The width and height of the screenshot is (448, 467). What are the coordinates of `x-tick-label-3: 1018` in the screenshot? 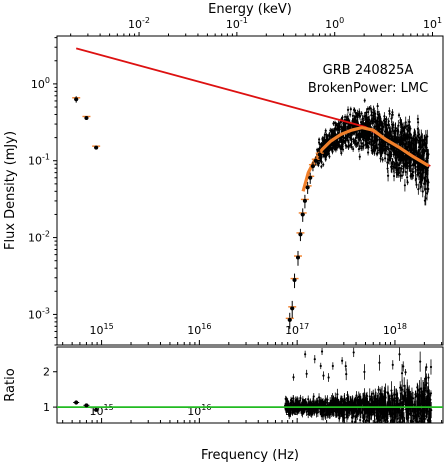 It's located at (395, 329).